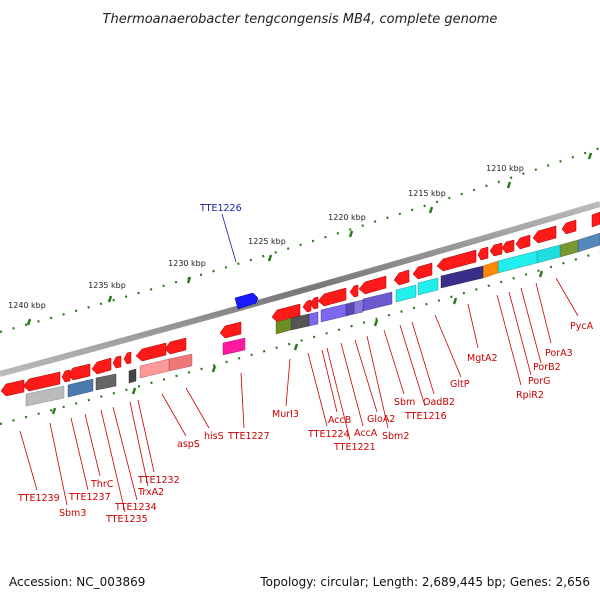 The width and height of the screenshot is (600, 600). I want to click on gene-label-TTE1216: TTE1216, so click(425, 416).